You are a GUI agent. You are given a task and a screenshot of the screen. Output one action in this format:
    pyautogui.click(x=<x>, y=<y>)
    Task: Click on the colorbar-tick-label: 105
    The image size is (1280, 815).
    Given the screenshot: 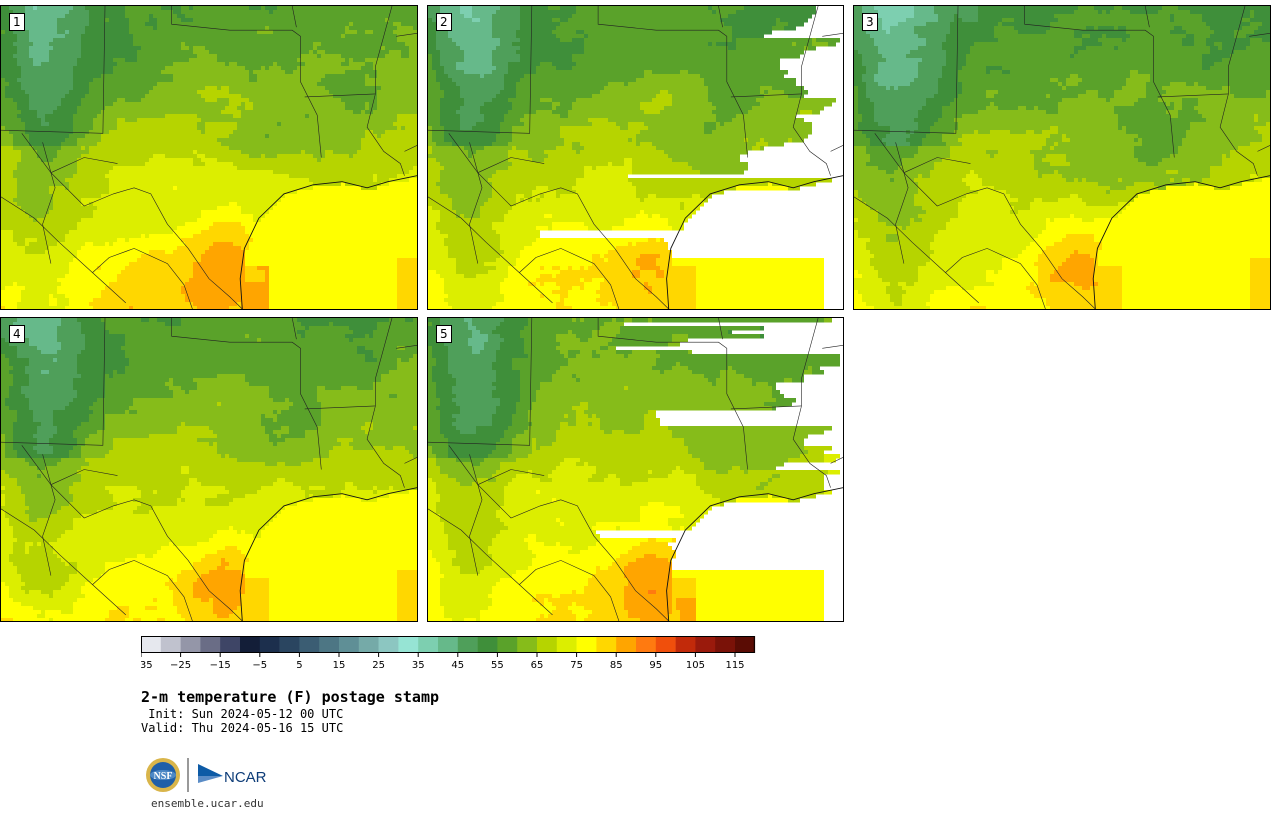 What is the action you would take?
    pyautogui.click(x=695, y=665)
    